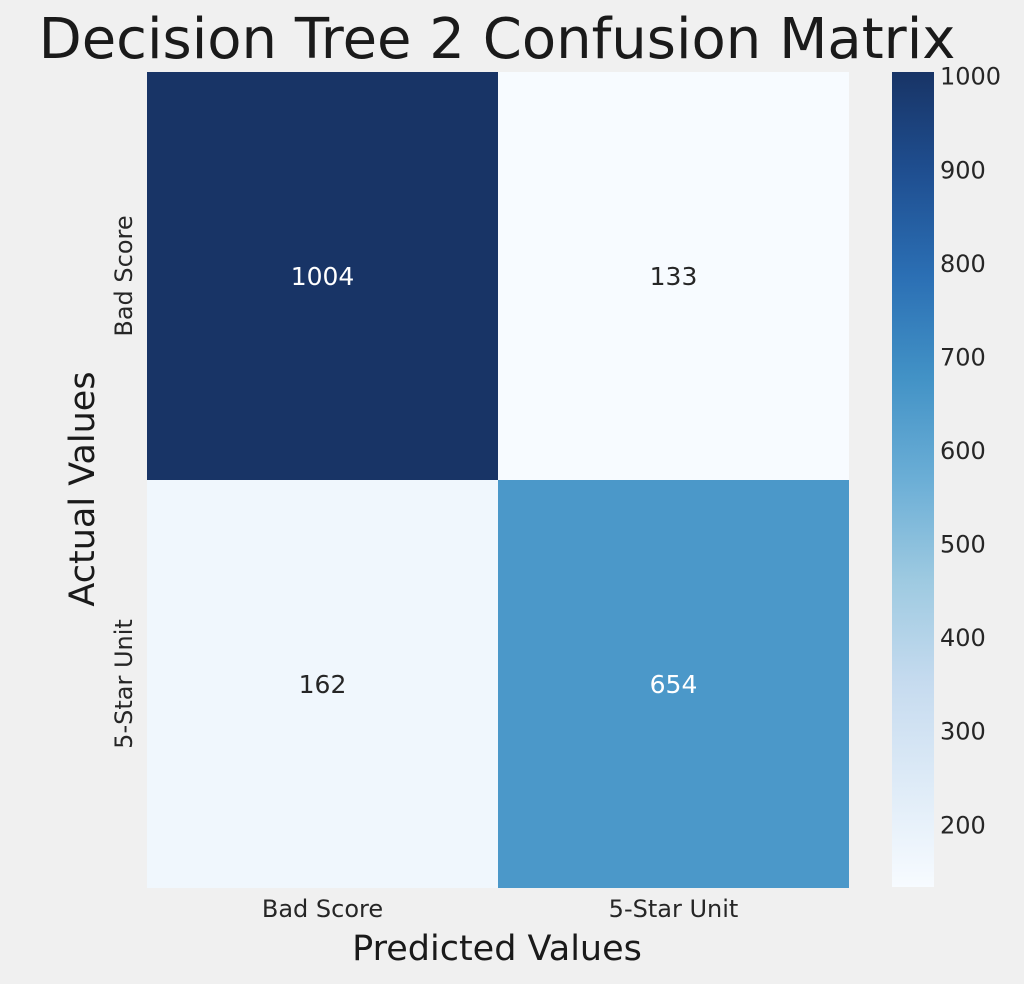  Describe the element at coordinates (674, 909) in the screenshot. I see `x-tick-label: 5-Star Unit` at that location.